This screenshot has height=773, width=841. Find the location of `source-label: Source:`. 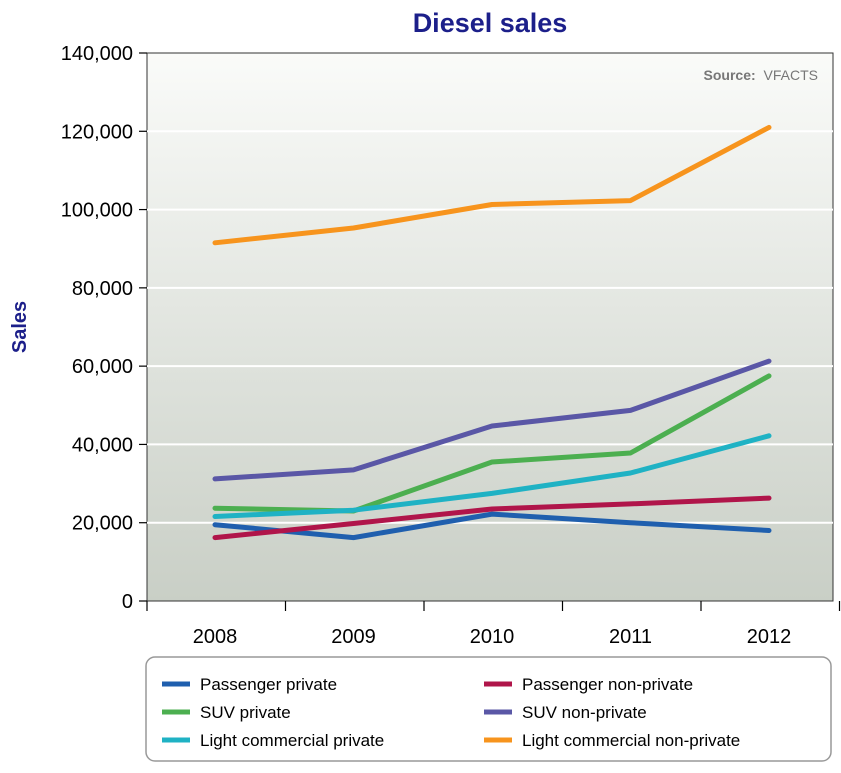

source-label: Source: is located at coordinates (730, 75).